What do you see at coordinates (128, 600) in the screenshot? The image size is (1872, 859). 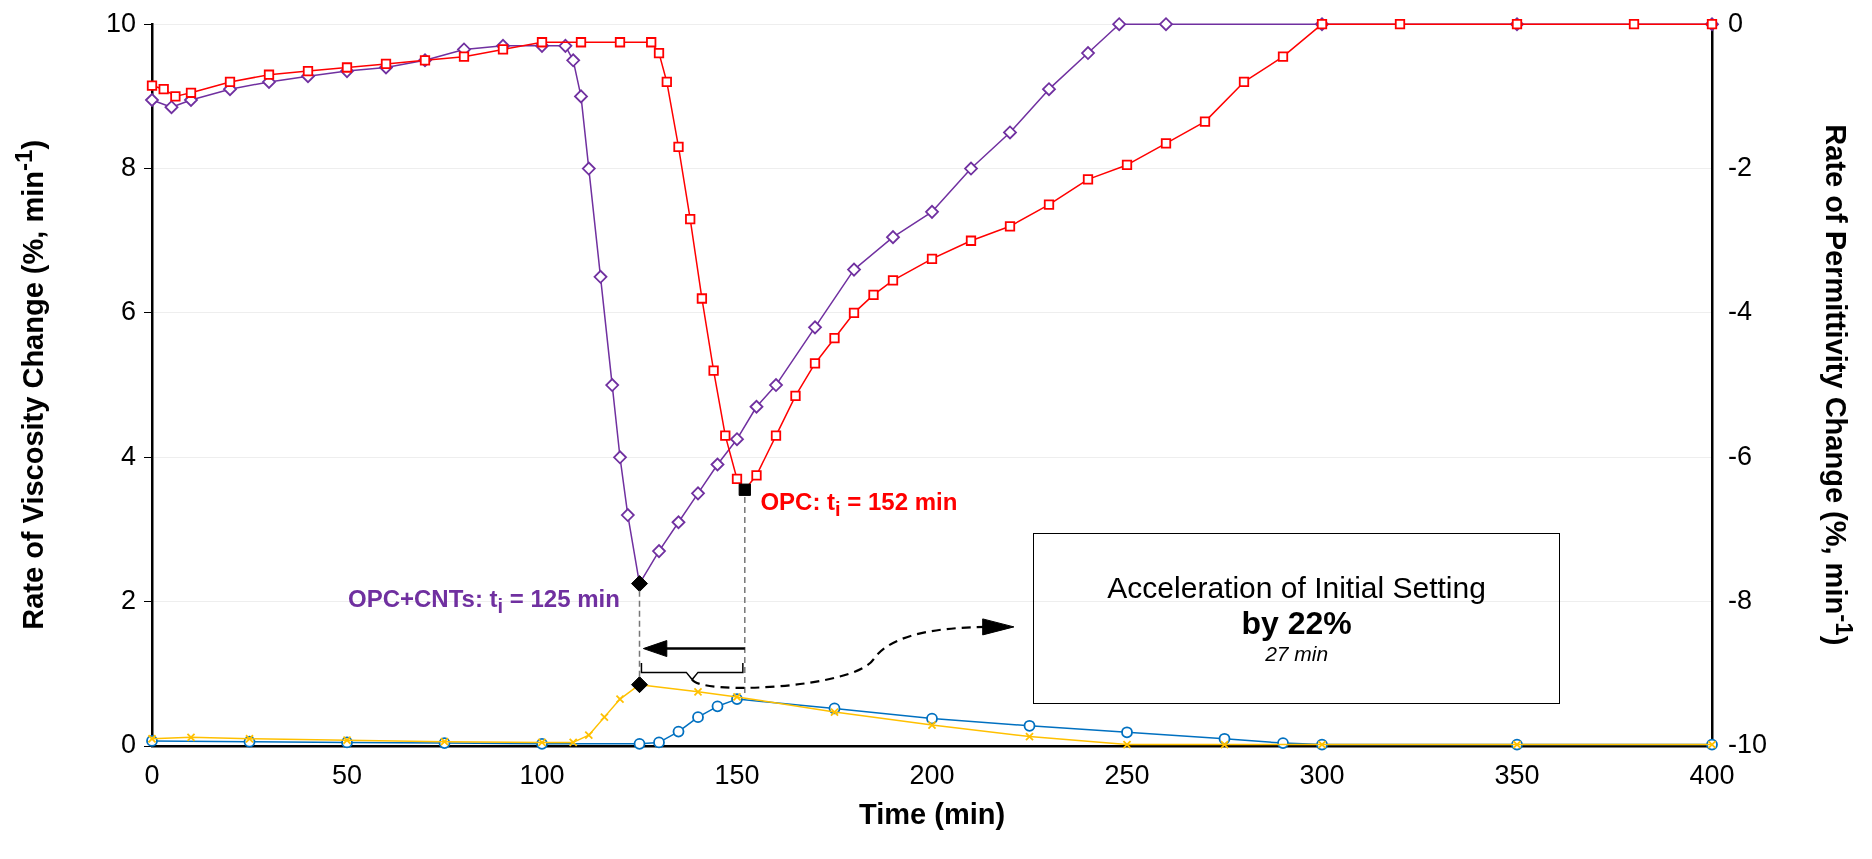 I see `y-tick-label: 2` at bounding box center [128, 600].